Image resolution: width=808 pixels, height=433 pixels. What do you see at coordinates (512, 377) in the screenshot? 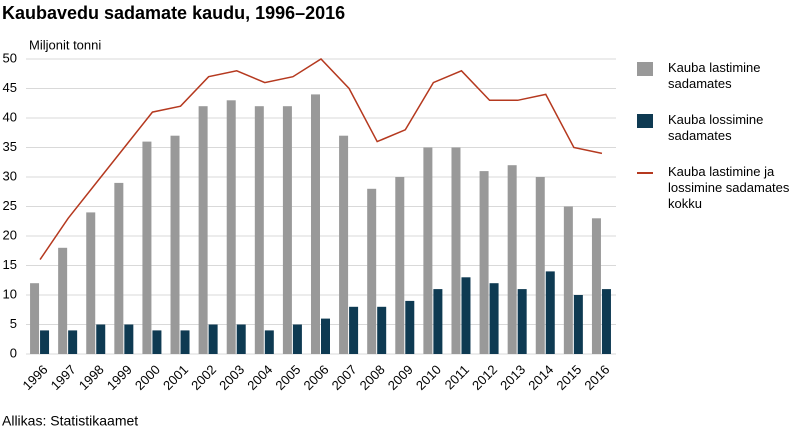
I see `x-tick-label: 2013` at bounding box center [512, 377].